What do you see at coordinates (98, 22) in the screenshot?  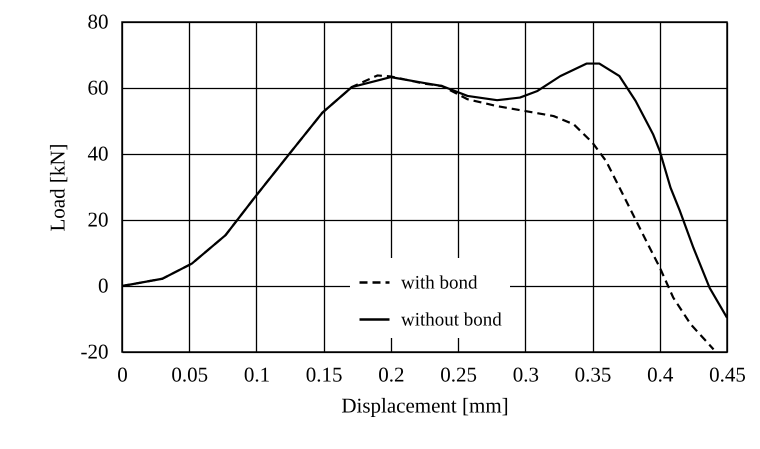 I see `y-tick-label: 80` at bounding box center [98, 22].